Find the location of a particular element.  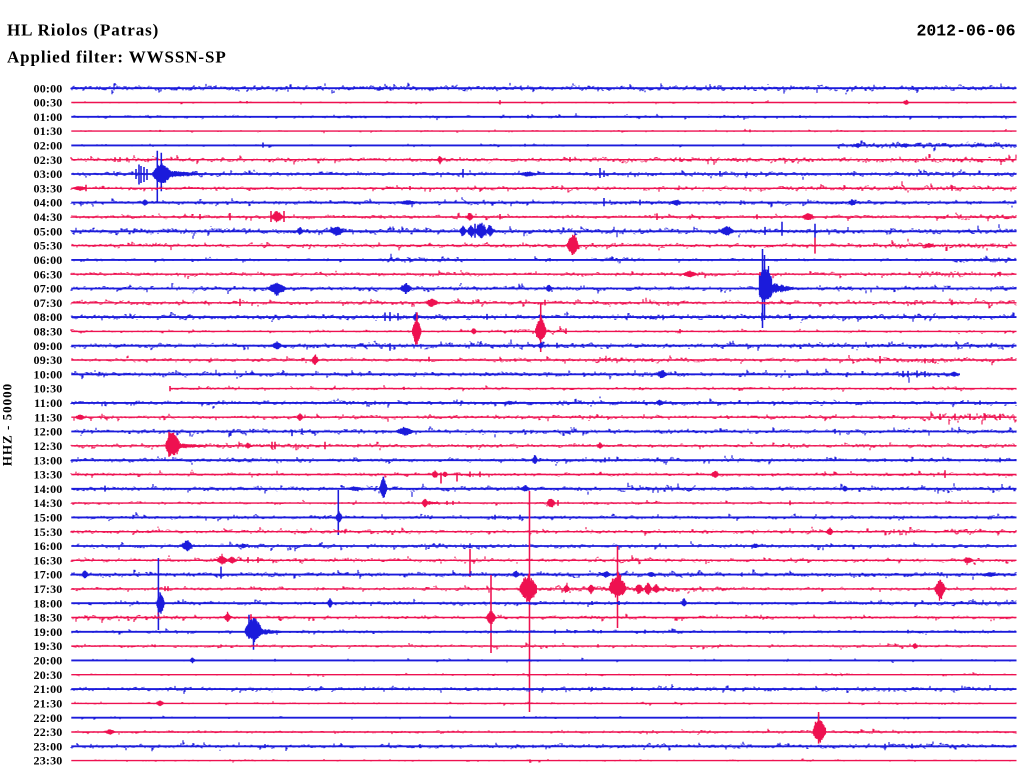

svg-text: 09:00 is located at coordinates (48, 346).